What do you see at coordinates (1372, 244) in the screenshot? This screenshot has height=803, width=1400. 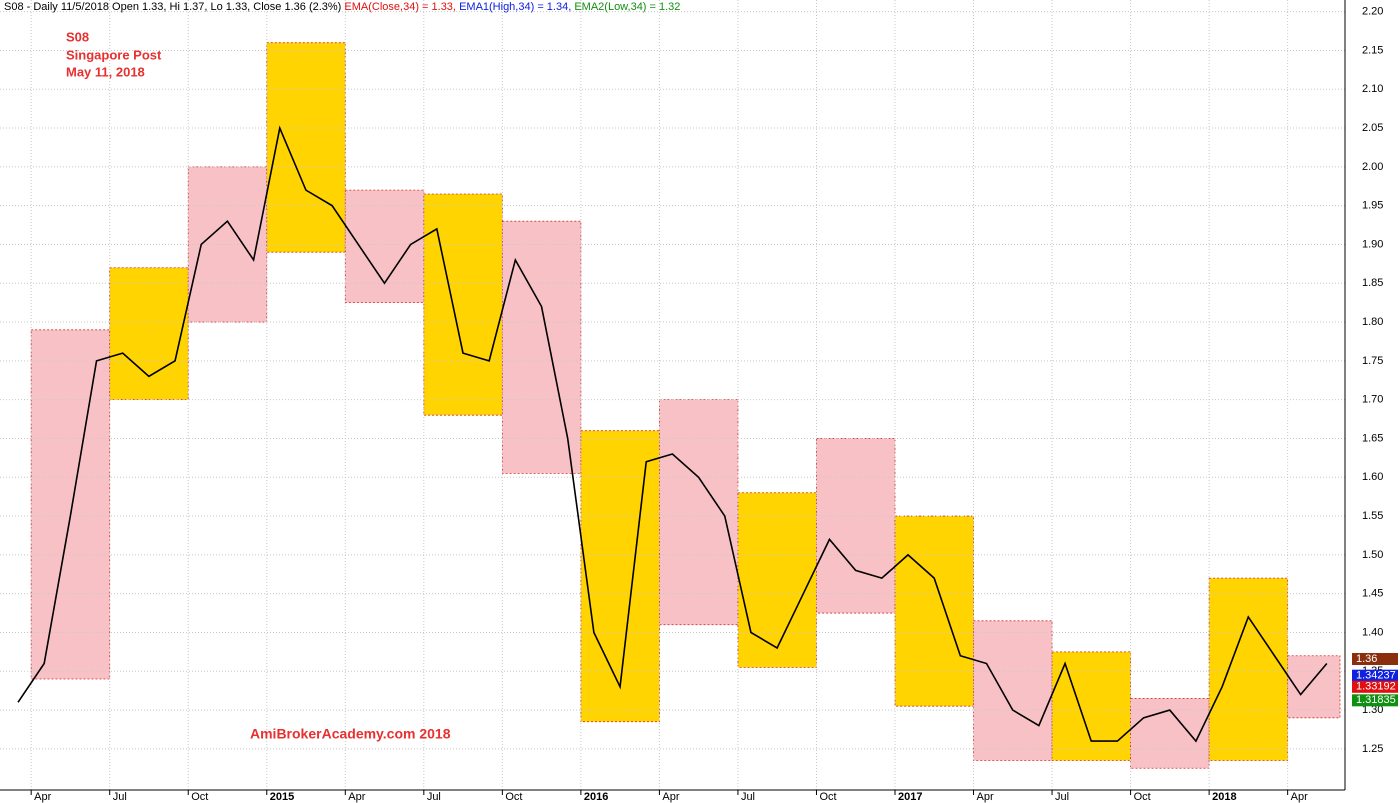 I see `y-tick-label: 1.90` at bounding box center [1372, 244].